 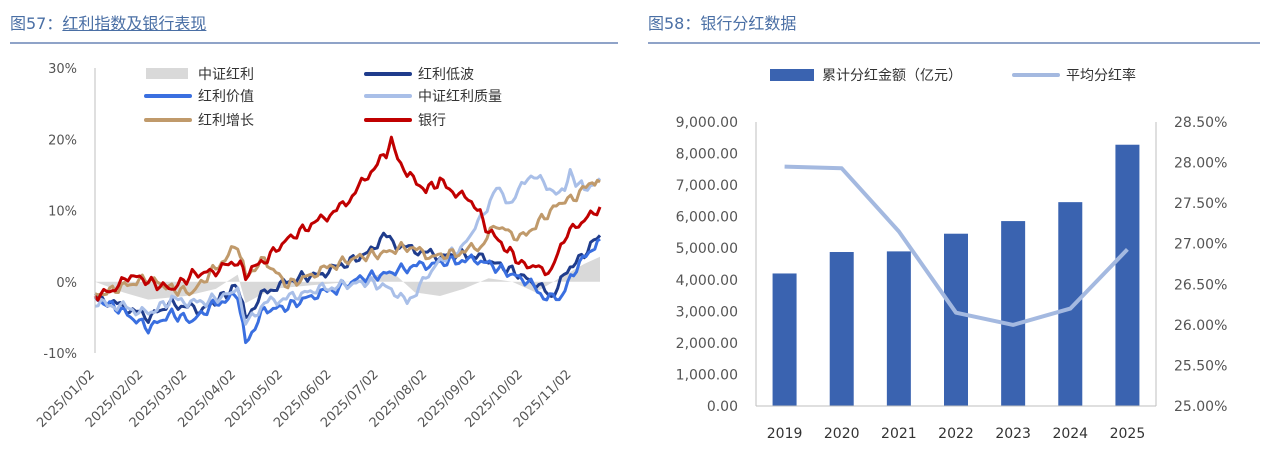 What do you see at coordinates (1070, 434) in the screenshot?
I see `x-tick-label: 2024` at bounding box center [1070, 434].